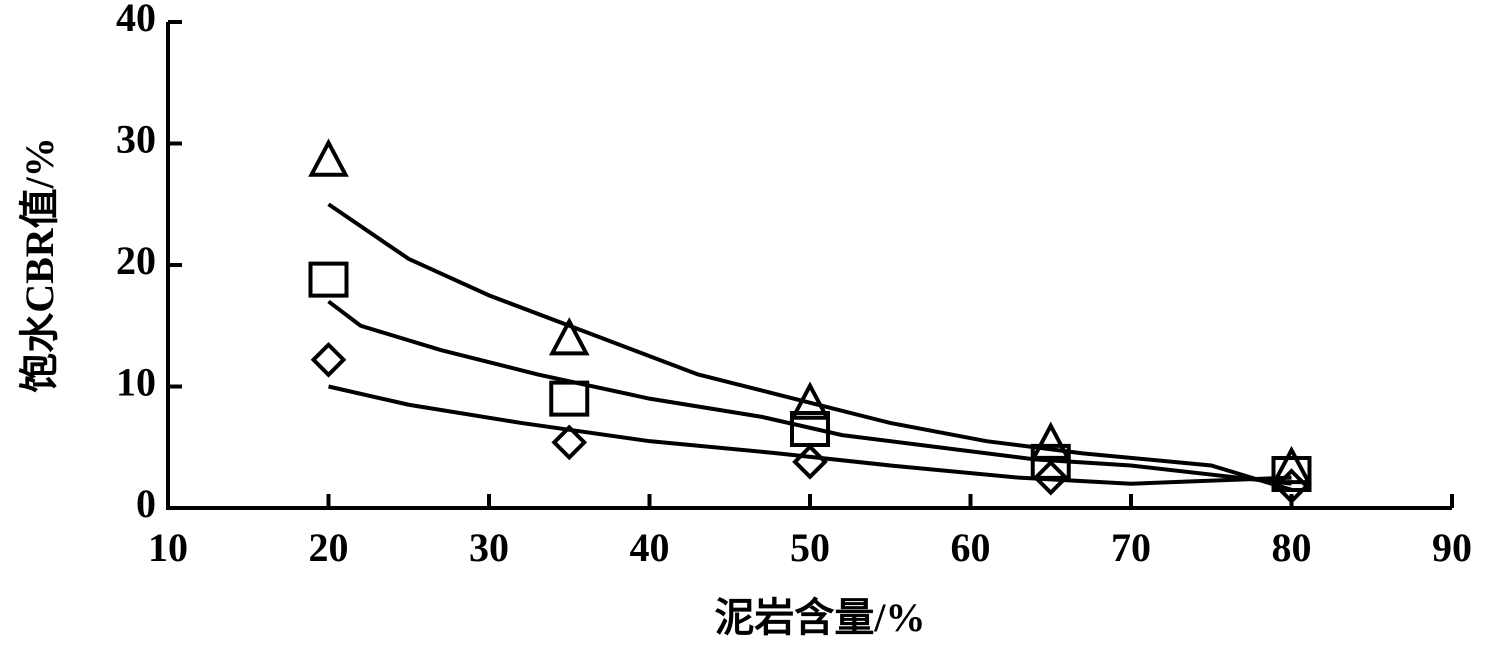 The image size is (1500, 655). I want to click on fit-curve, so click(810, 435).